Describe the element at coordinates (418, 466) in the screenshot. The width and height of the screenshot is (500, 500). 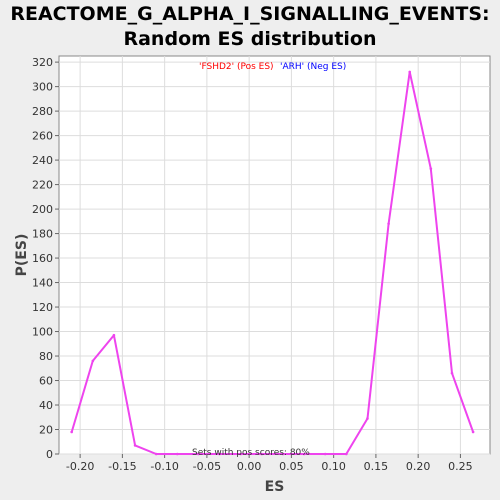
I see `x-tick-label: 0.20` at that location.